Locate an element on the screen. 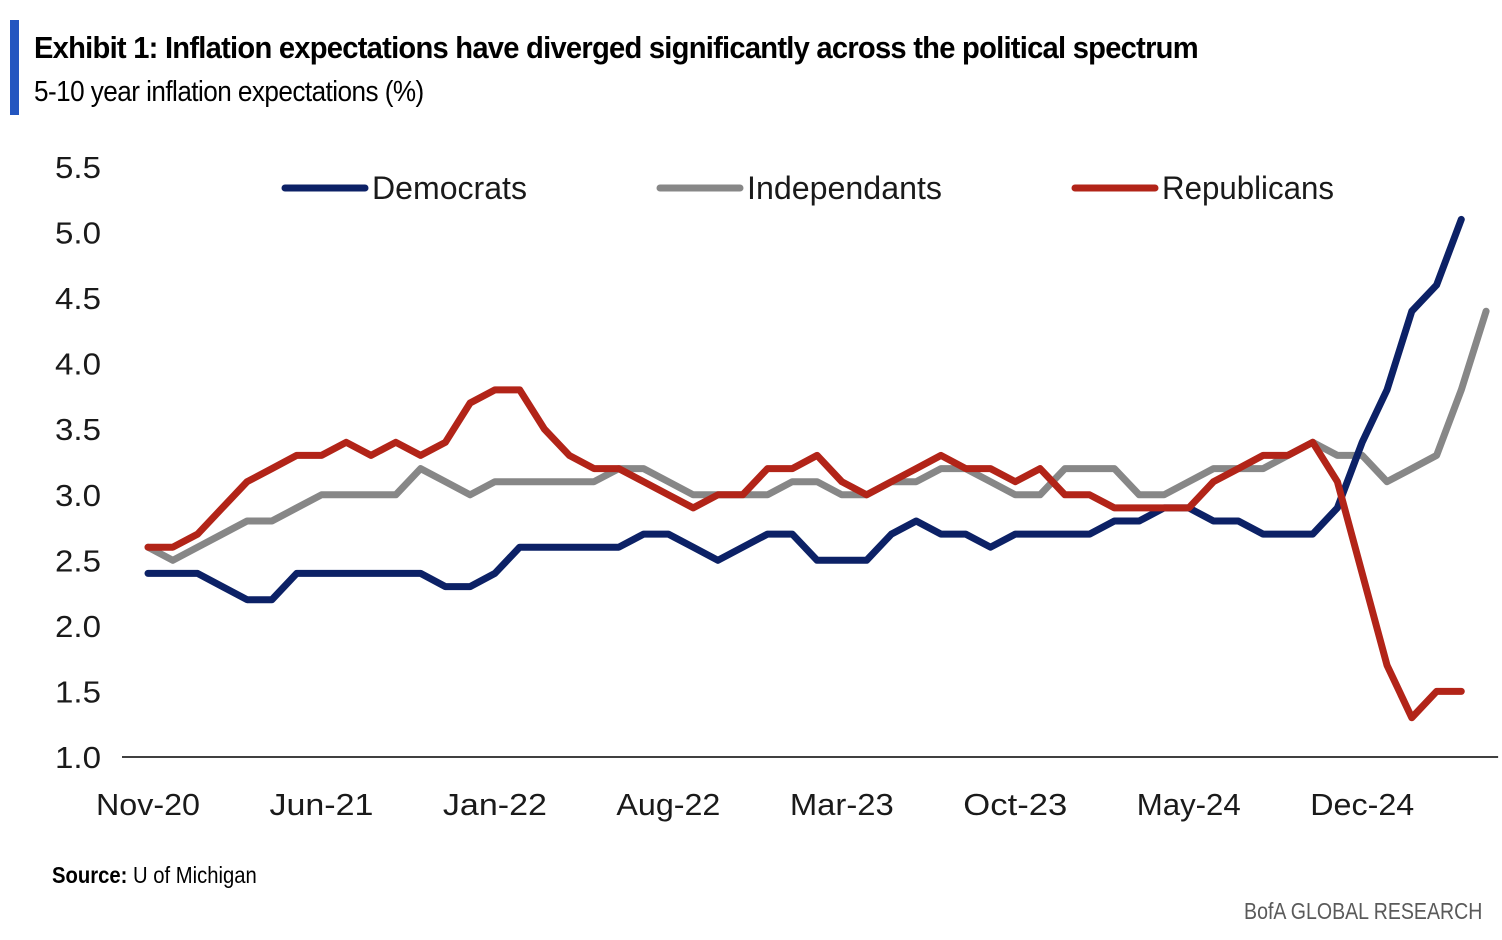 The image size is (1502, 940). legend-label: Democrats is located at coordinates (449, 188).